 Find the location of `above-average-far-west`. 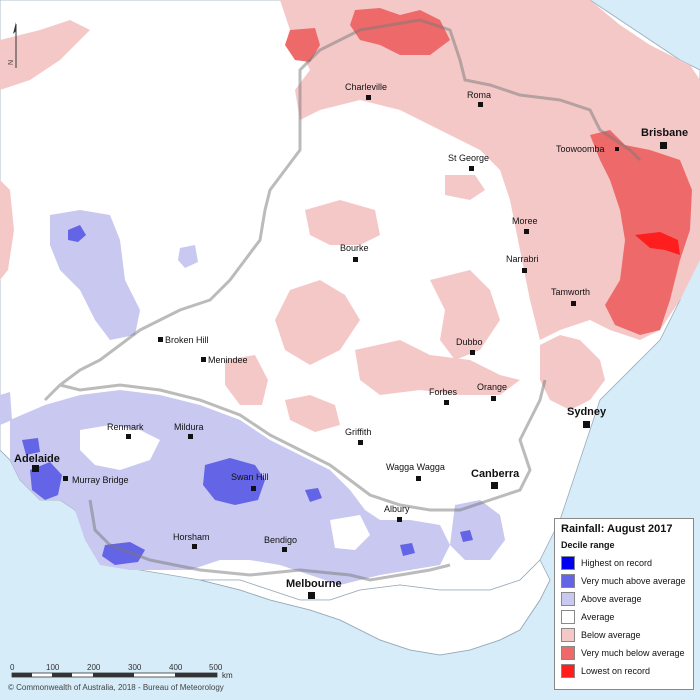

above-average-far-west is located at coordinates (6, 408).